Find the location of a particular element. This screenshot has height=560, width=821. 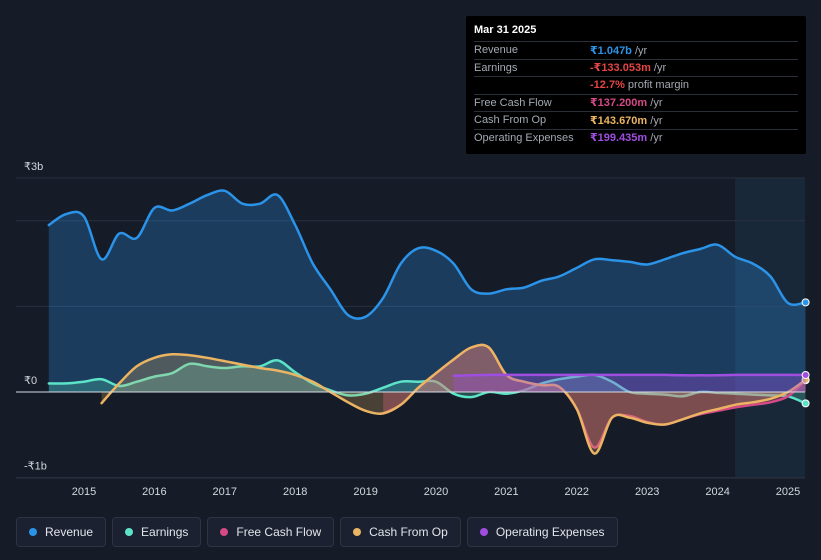

legend-label: Operating Expenses is located at coordinates (550, 532).